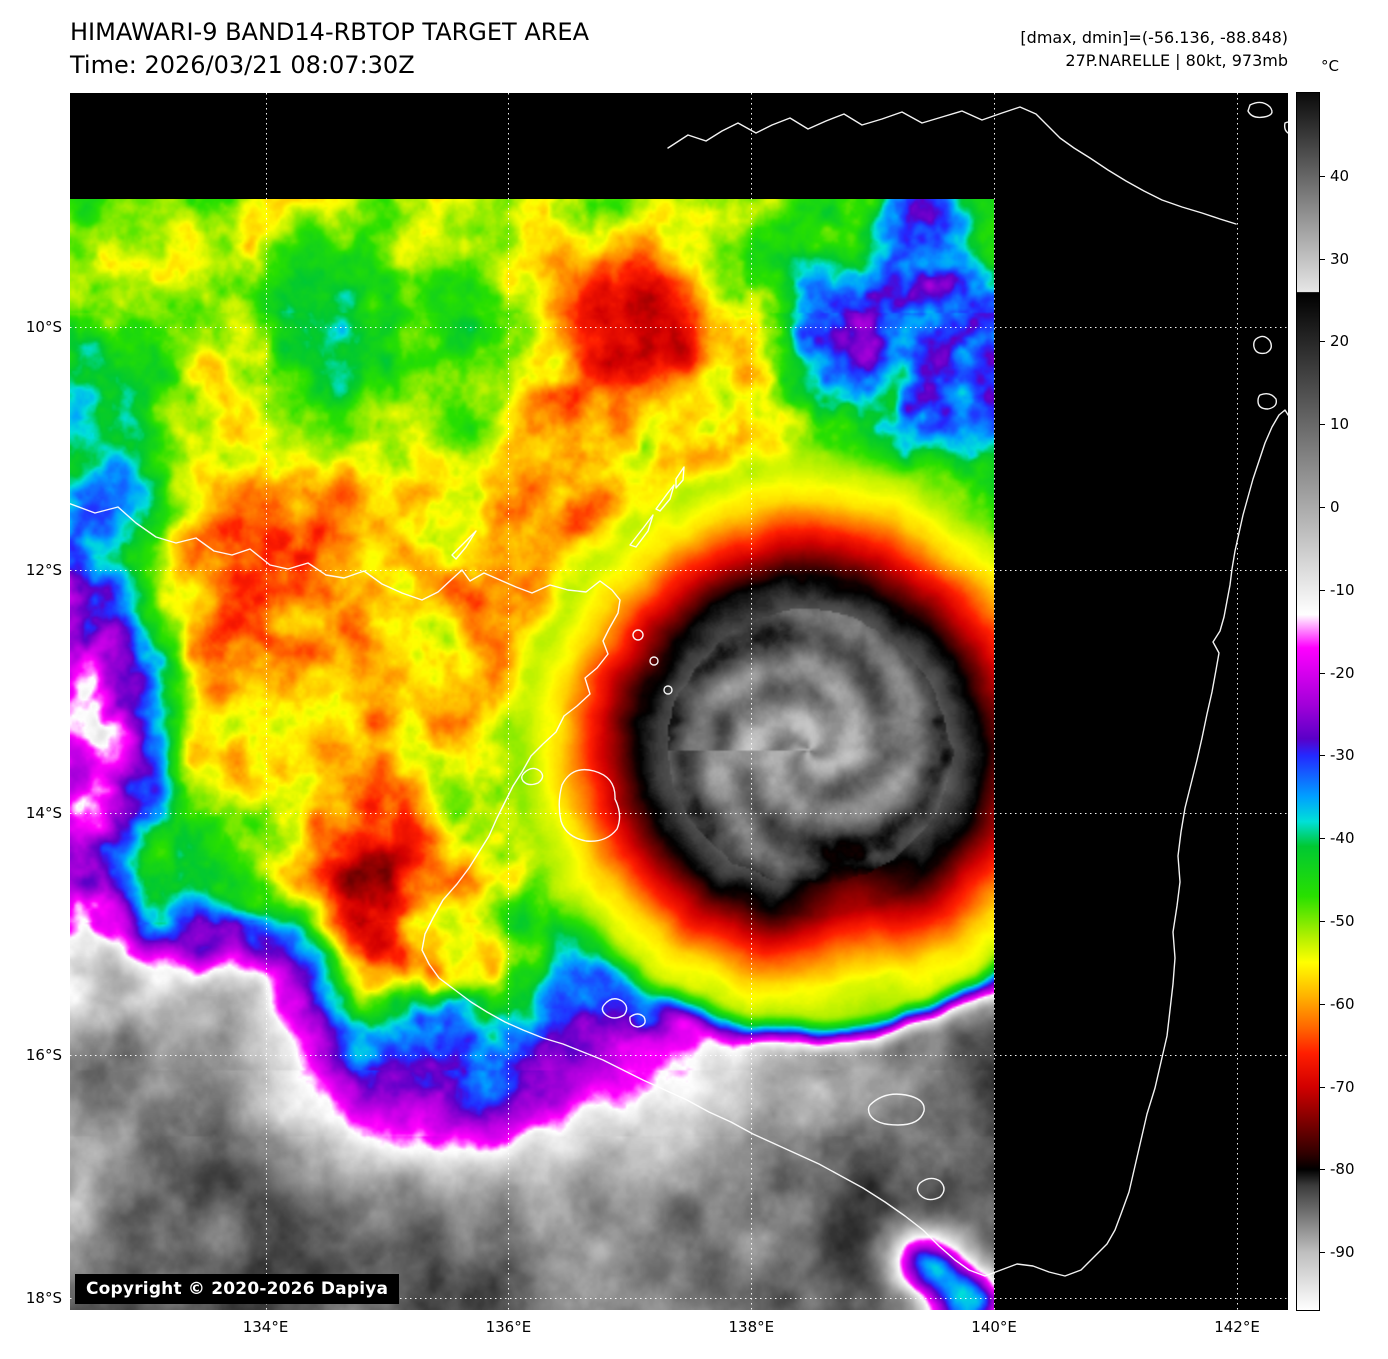 The height and width of the screenshot is (1359, 1388). I want to click on x-tick-label: 136°E, so click(508, 1327).